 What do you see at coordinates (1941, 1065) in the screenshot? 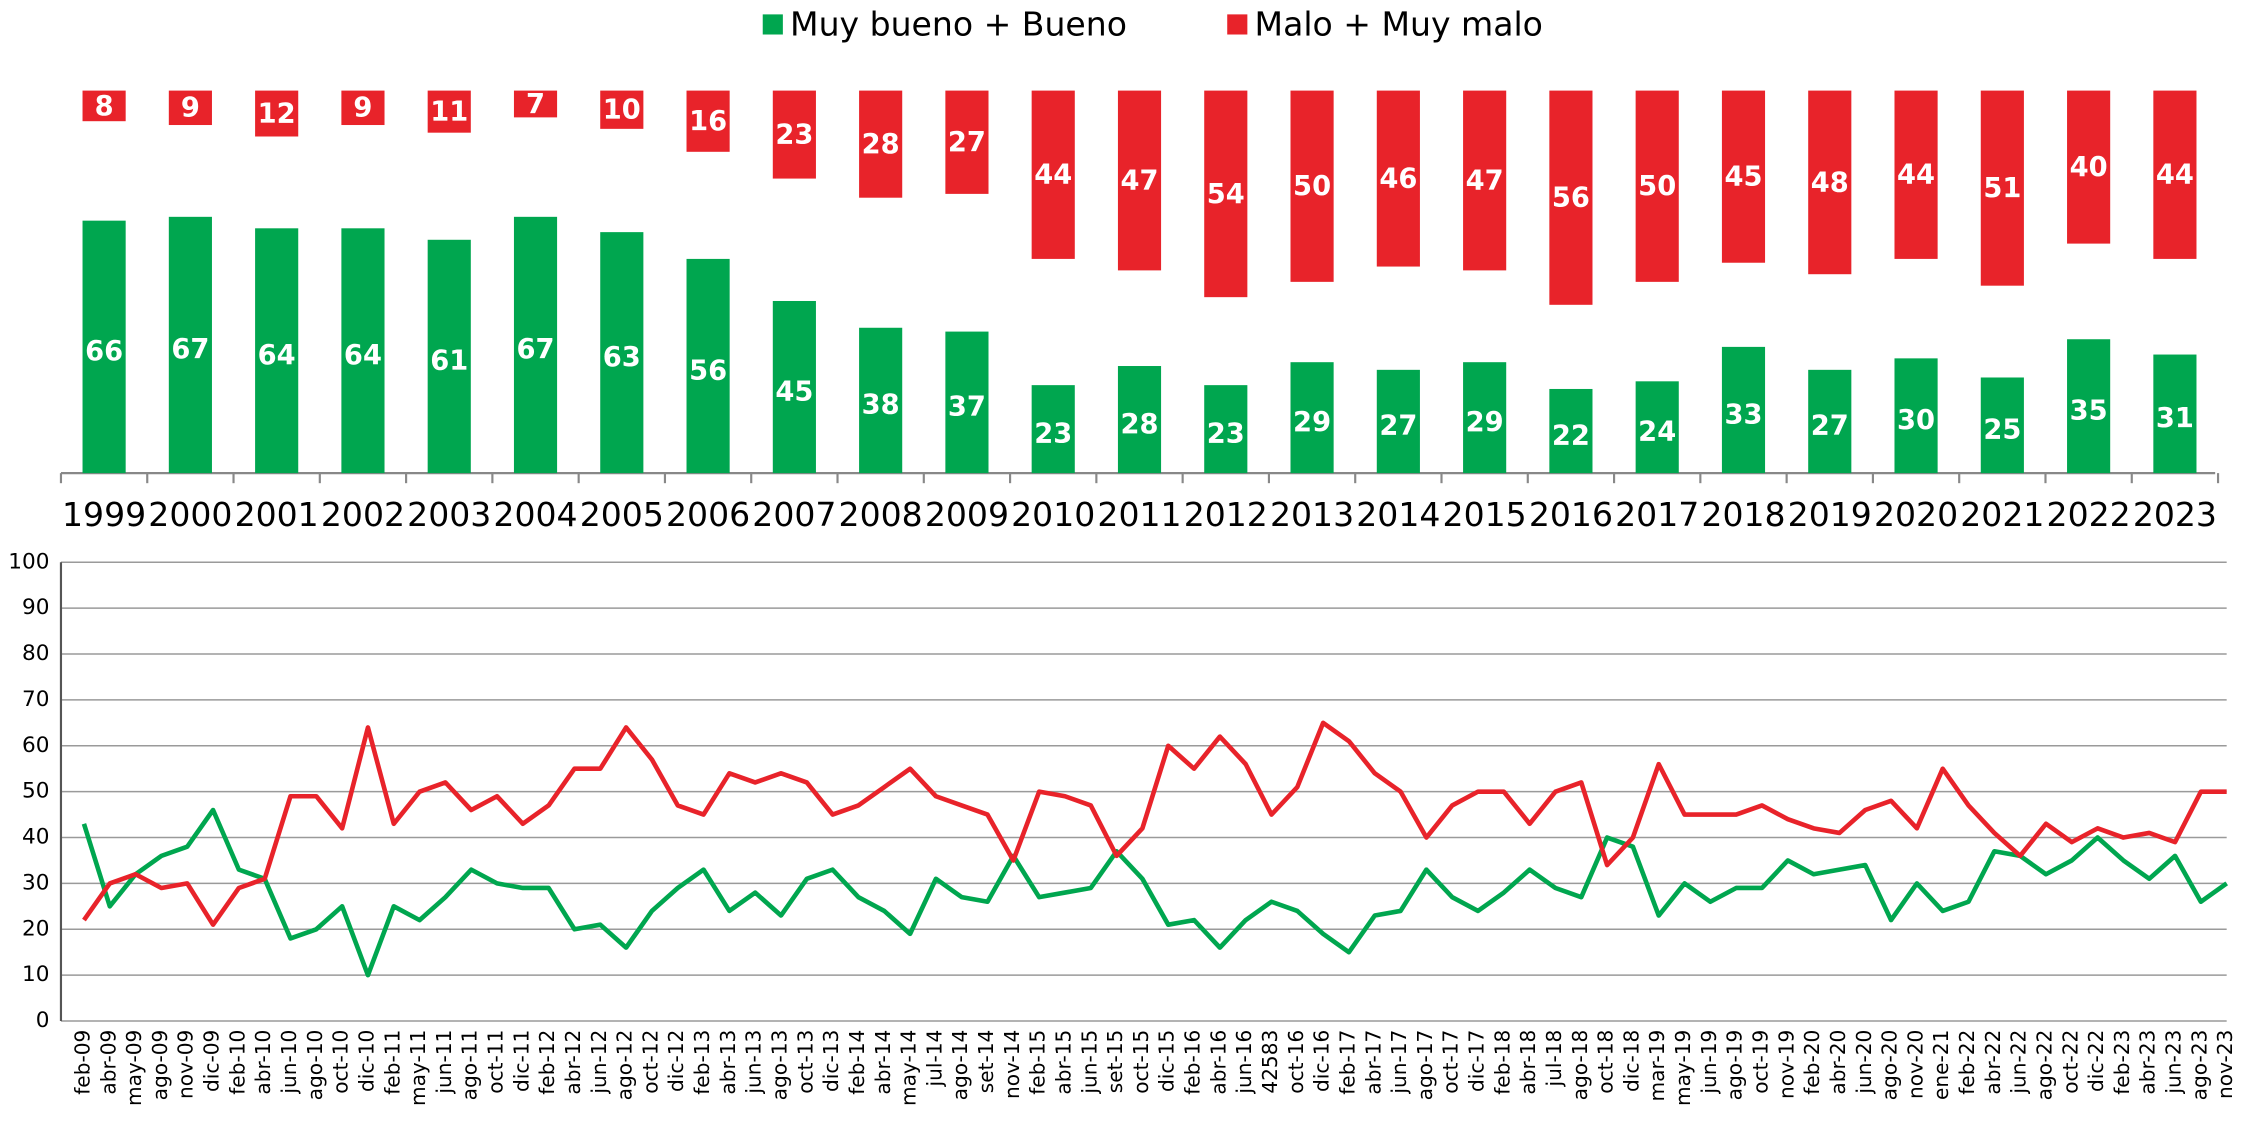
I see `x-tick-label: ene-21` at bounding box center [1941, 1065].